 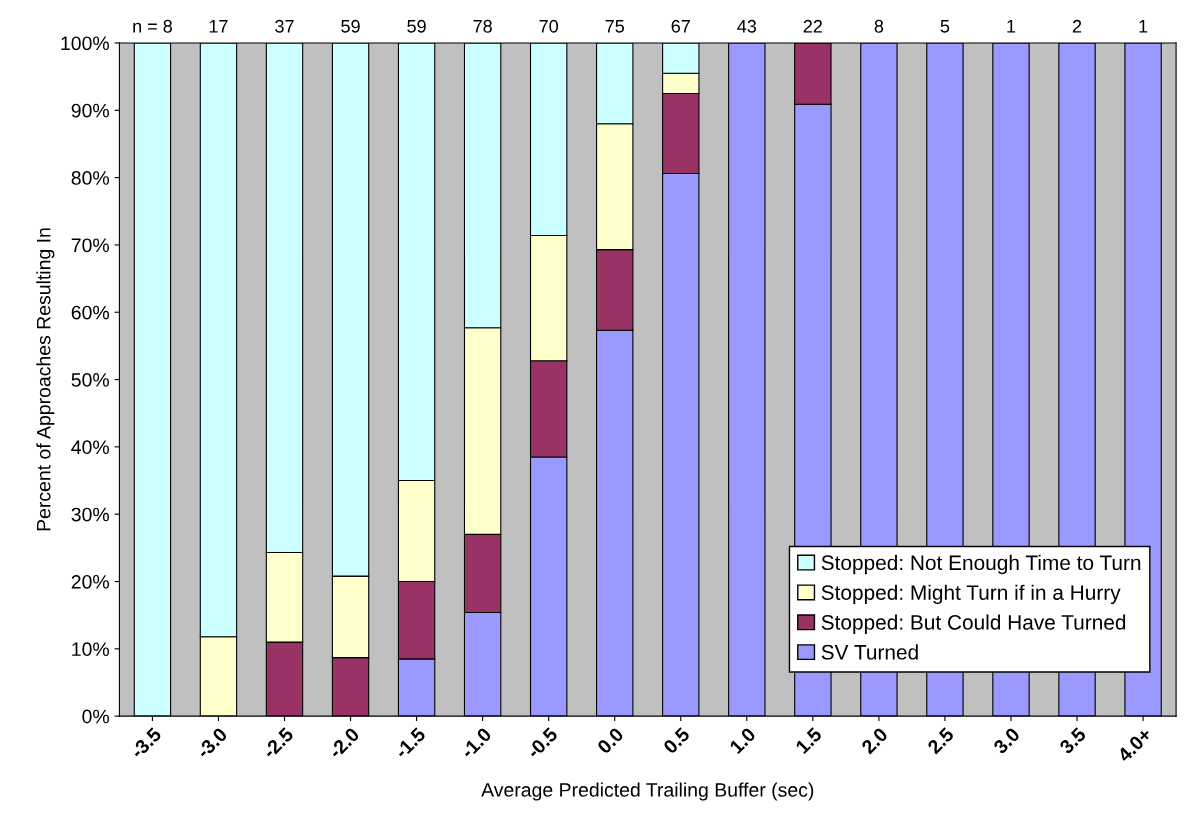 What do you see at coordinates (212, 743) in the screenshot?
I see `x-tick-label: -3.0` at bounding box center [212, 743].